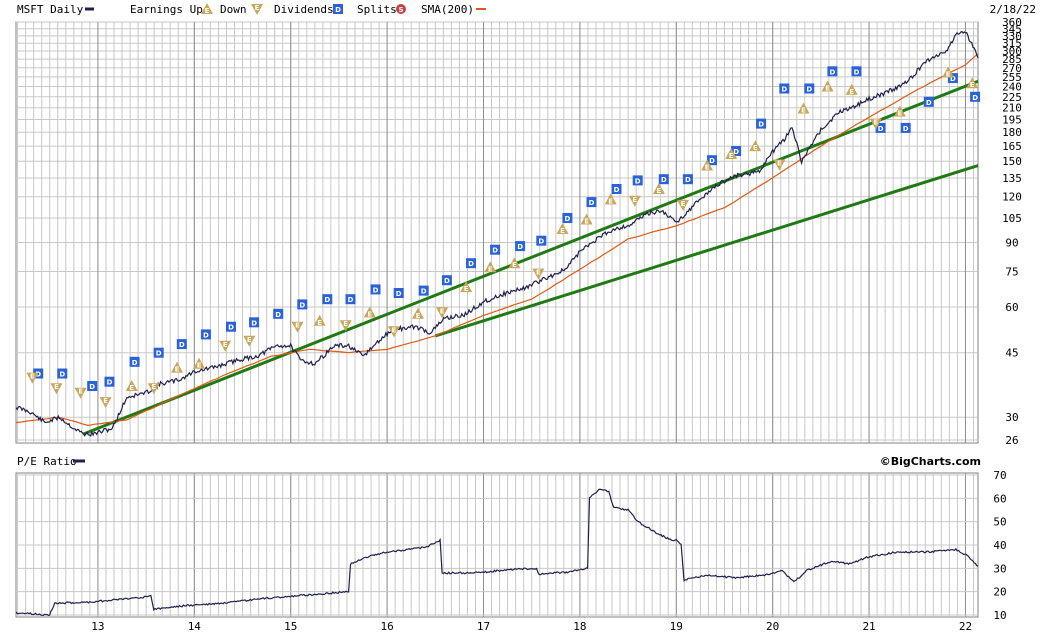  Describe the element at coordinates (1012, 120) in the screenshot. I see `price-y-tick-label: 195` at that location.